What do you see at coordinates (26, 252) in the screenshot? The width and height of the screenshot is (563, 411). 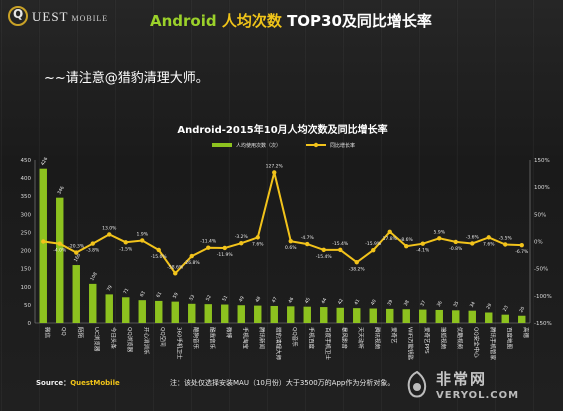 I see `y-left-tick-label: 200` at bounding box center [26, 252].